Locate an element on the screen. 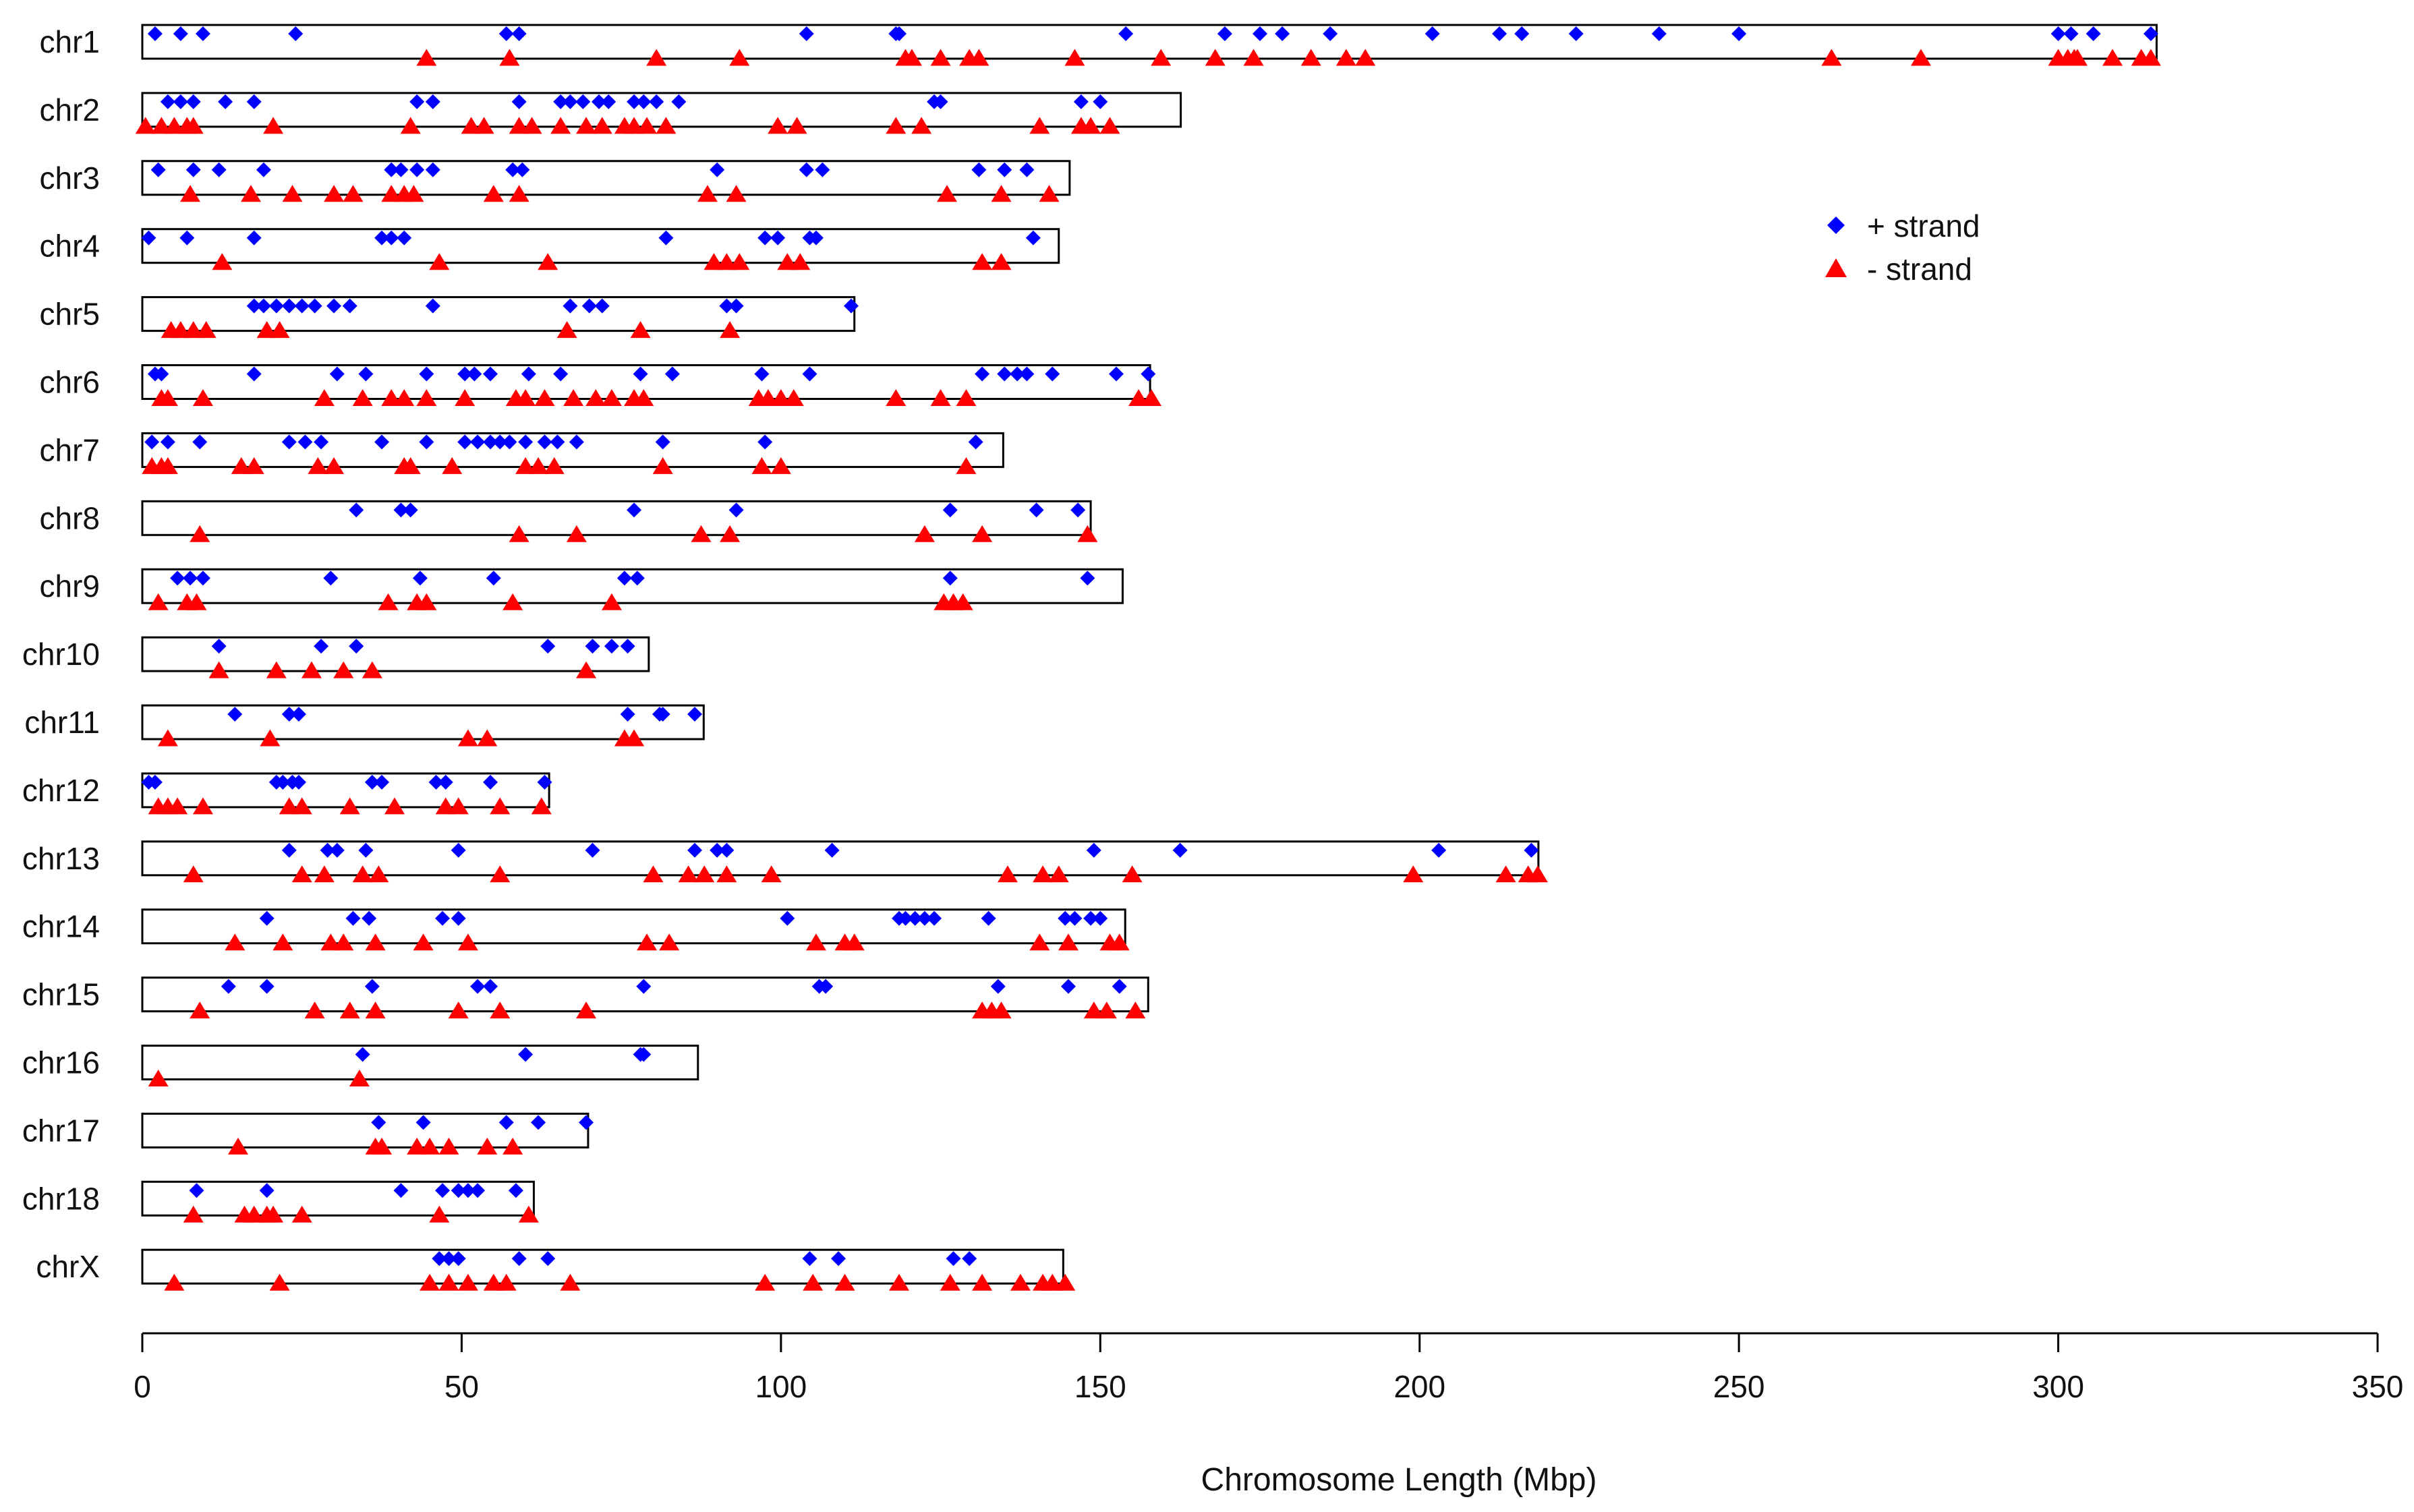  chromosome-row-chr5: chr5 is located at coordinates (449, 317).